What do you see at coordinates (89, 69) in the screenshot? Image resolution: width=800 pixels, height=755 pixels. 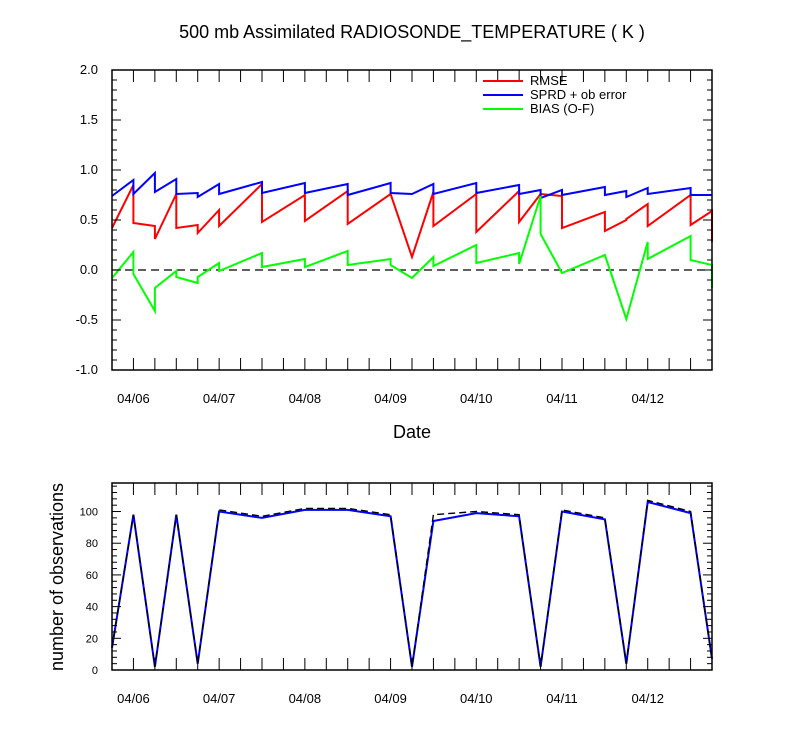 I see `y-tick-label: 2.0` at bounding box center [89, 69].